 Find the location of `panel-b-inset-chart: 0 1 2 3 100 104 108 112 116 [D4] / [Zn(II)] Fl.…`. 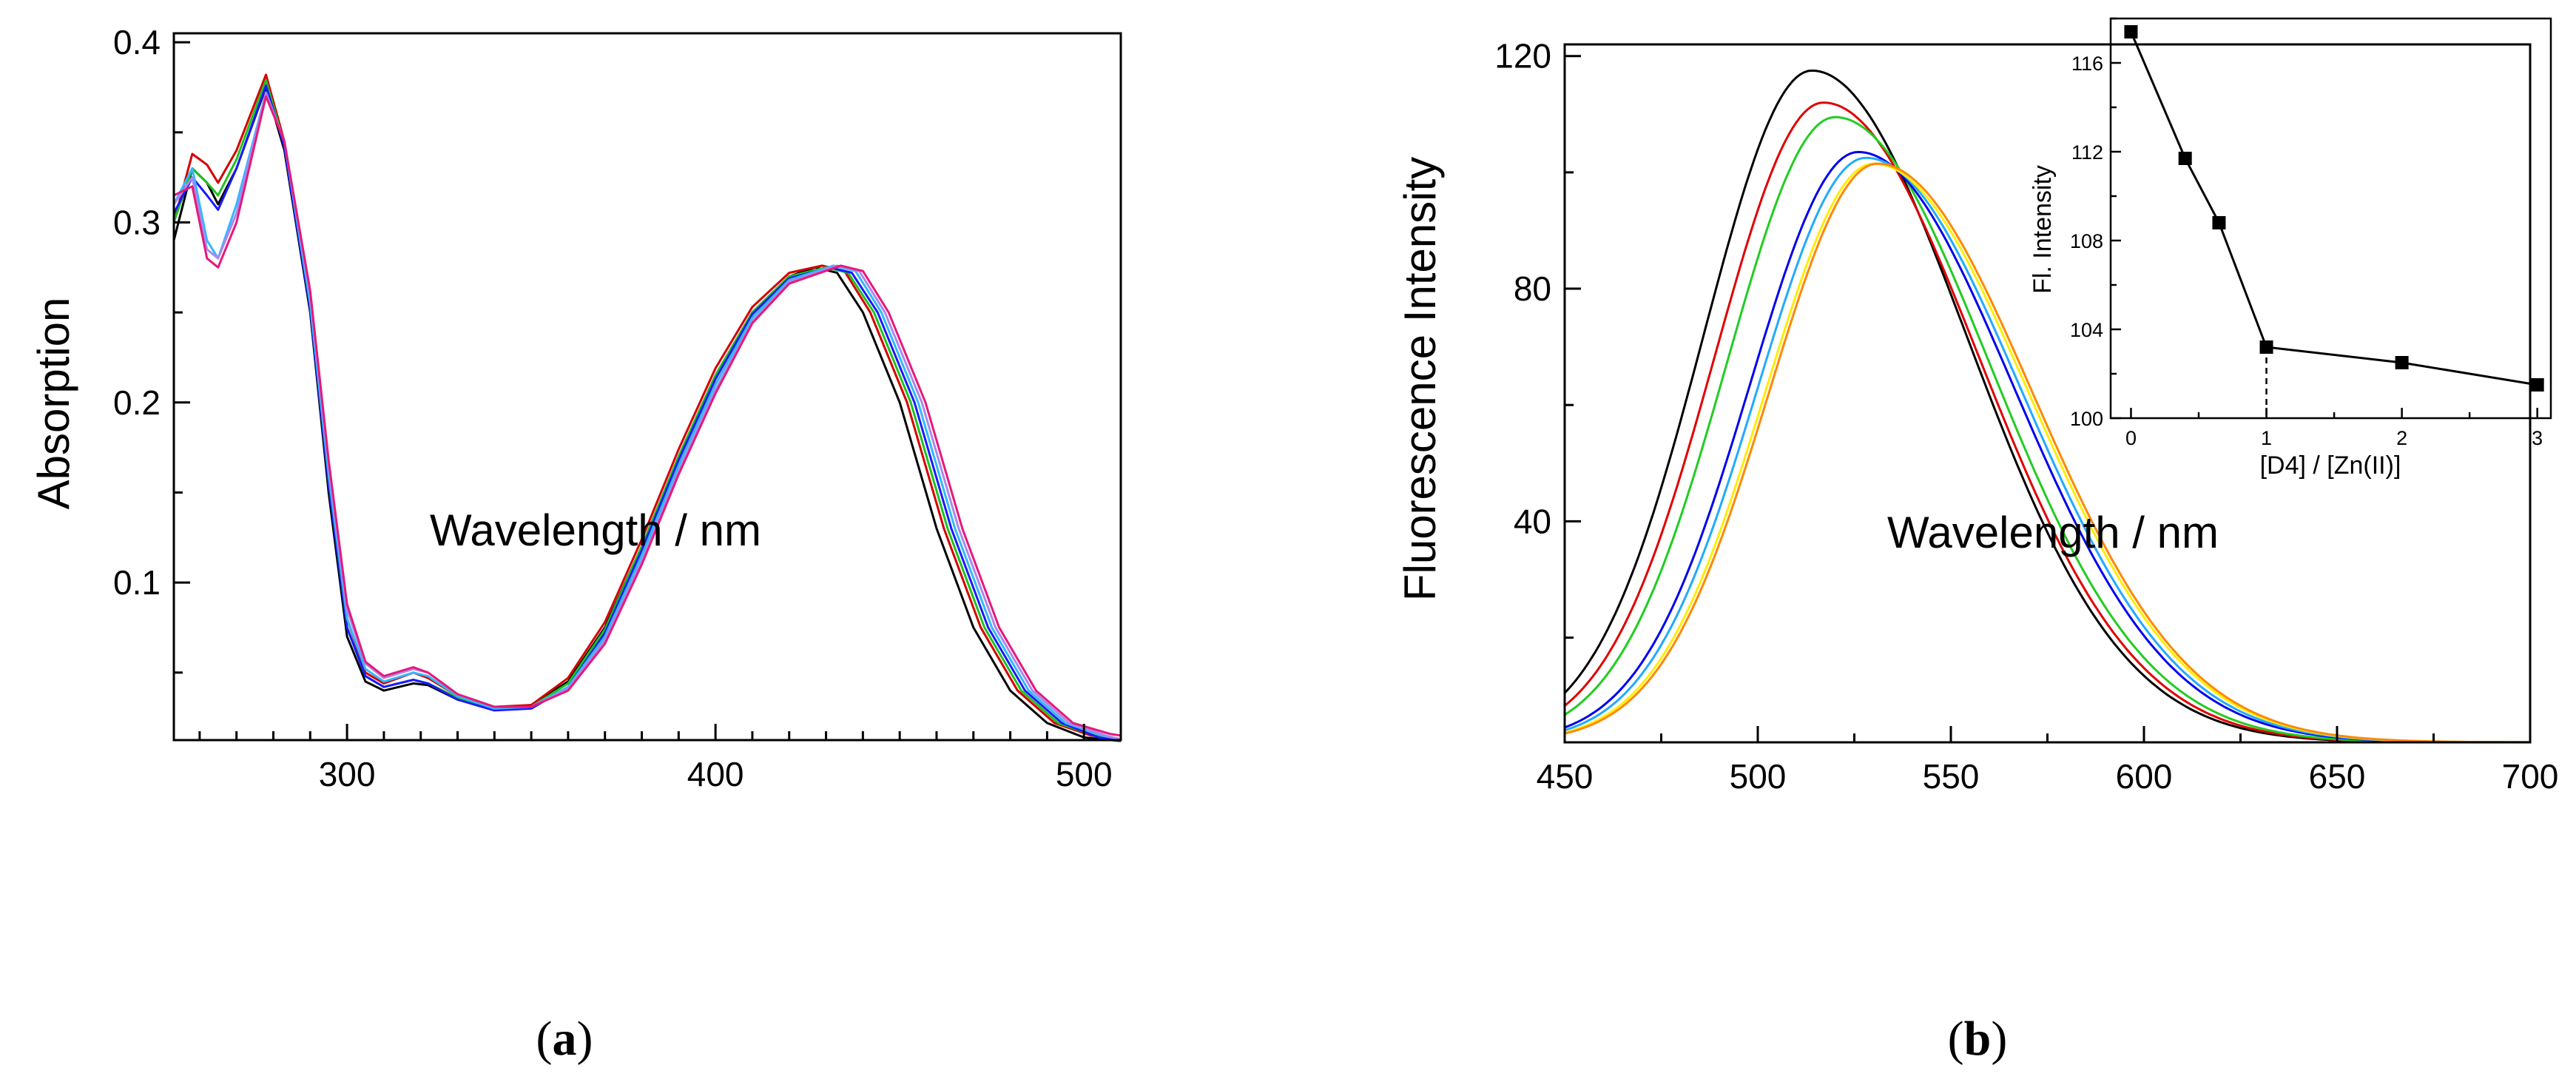

panel-b-inset-chart: 0 1 2 3 100 104 108 112 116 [D4] / [Zn(II)] Fl.… is located at coordinates (2290, 248).